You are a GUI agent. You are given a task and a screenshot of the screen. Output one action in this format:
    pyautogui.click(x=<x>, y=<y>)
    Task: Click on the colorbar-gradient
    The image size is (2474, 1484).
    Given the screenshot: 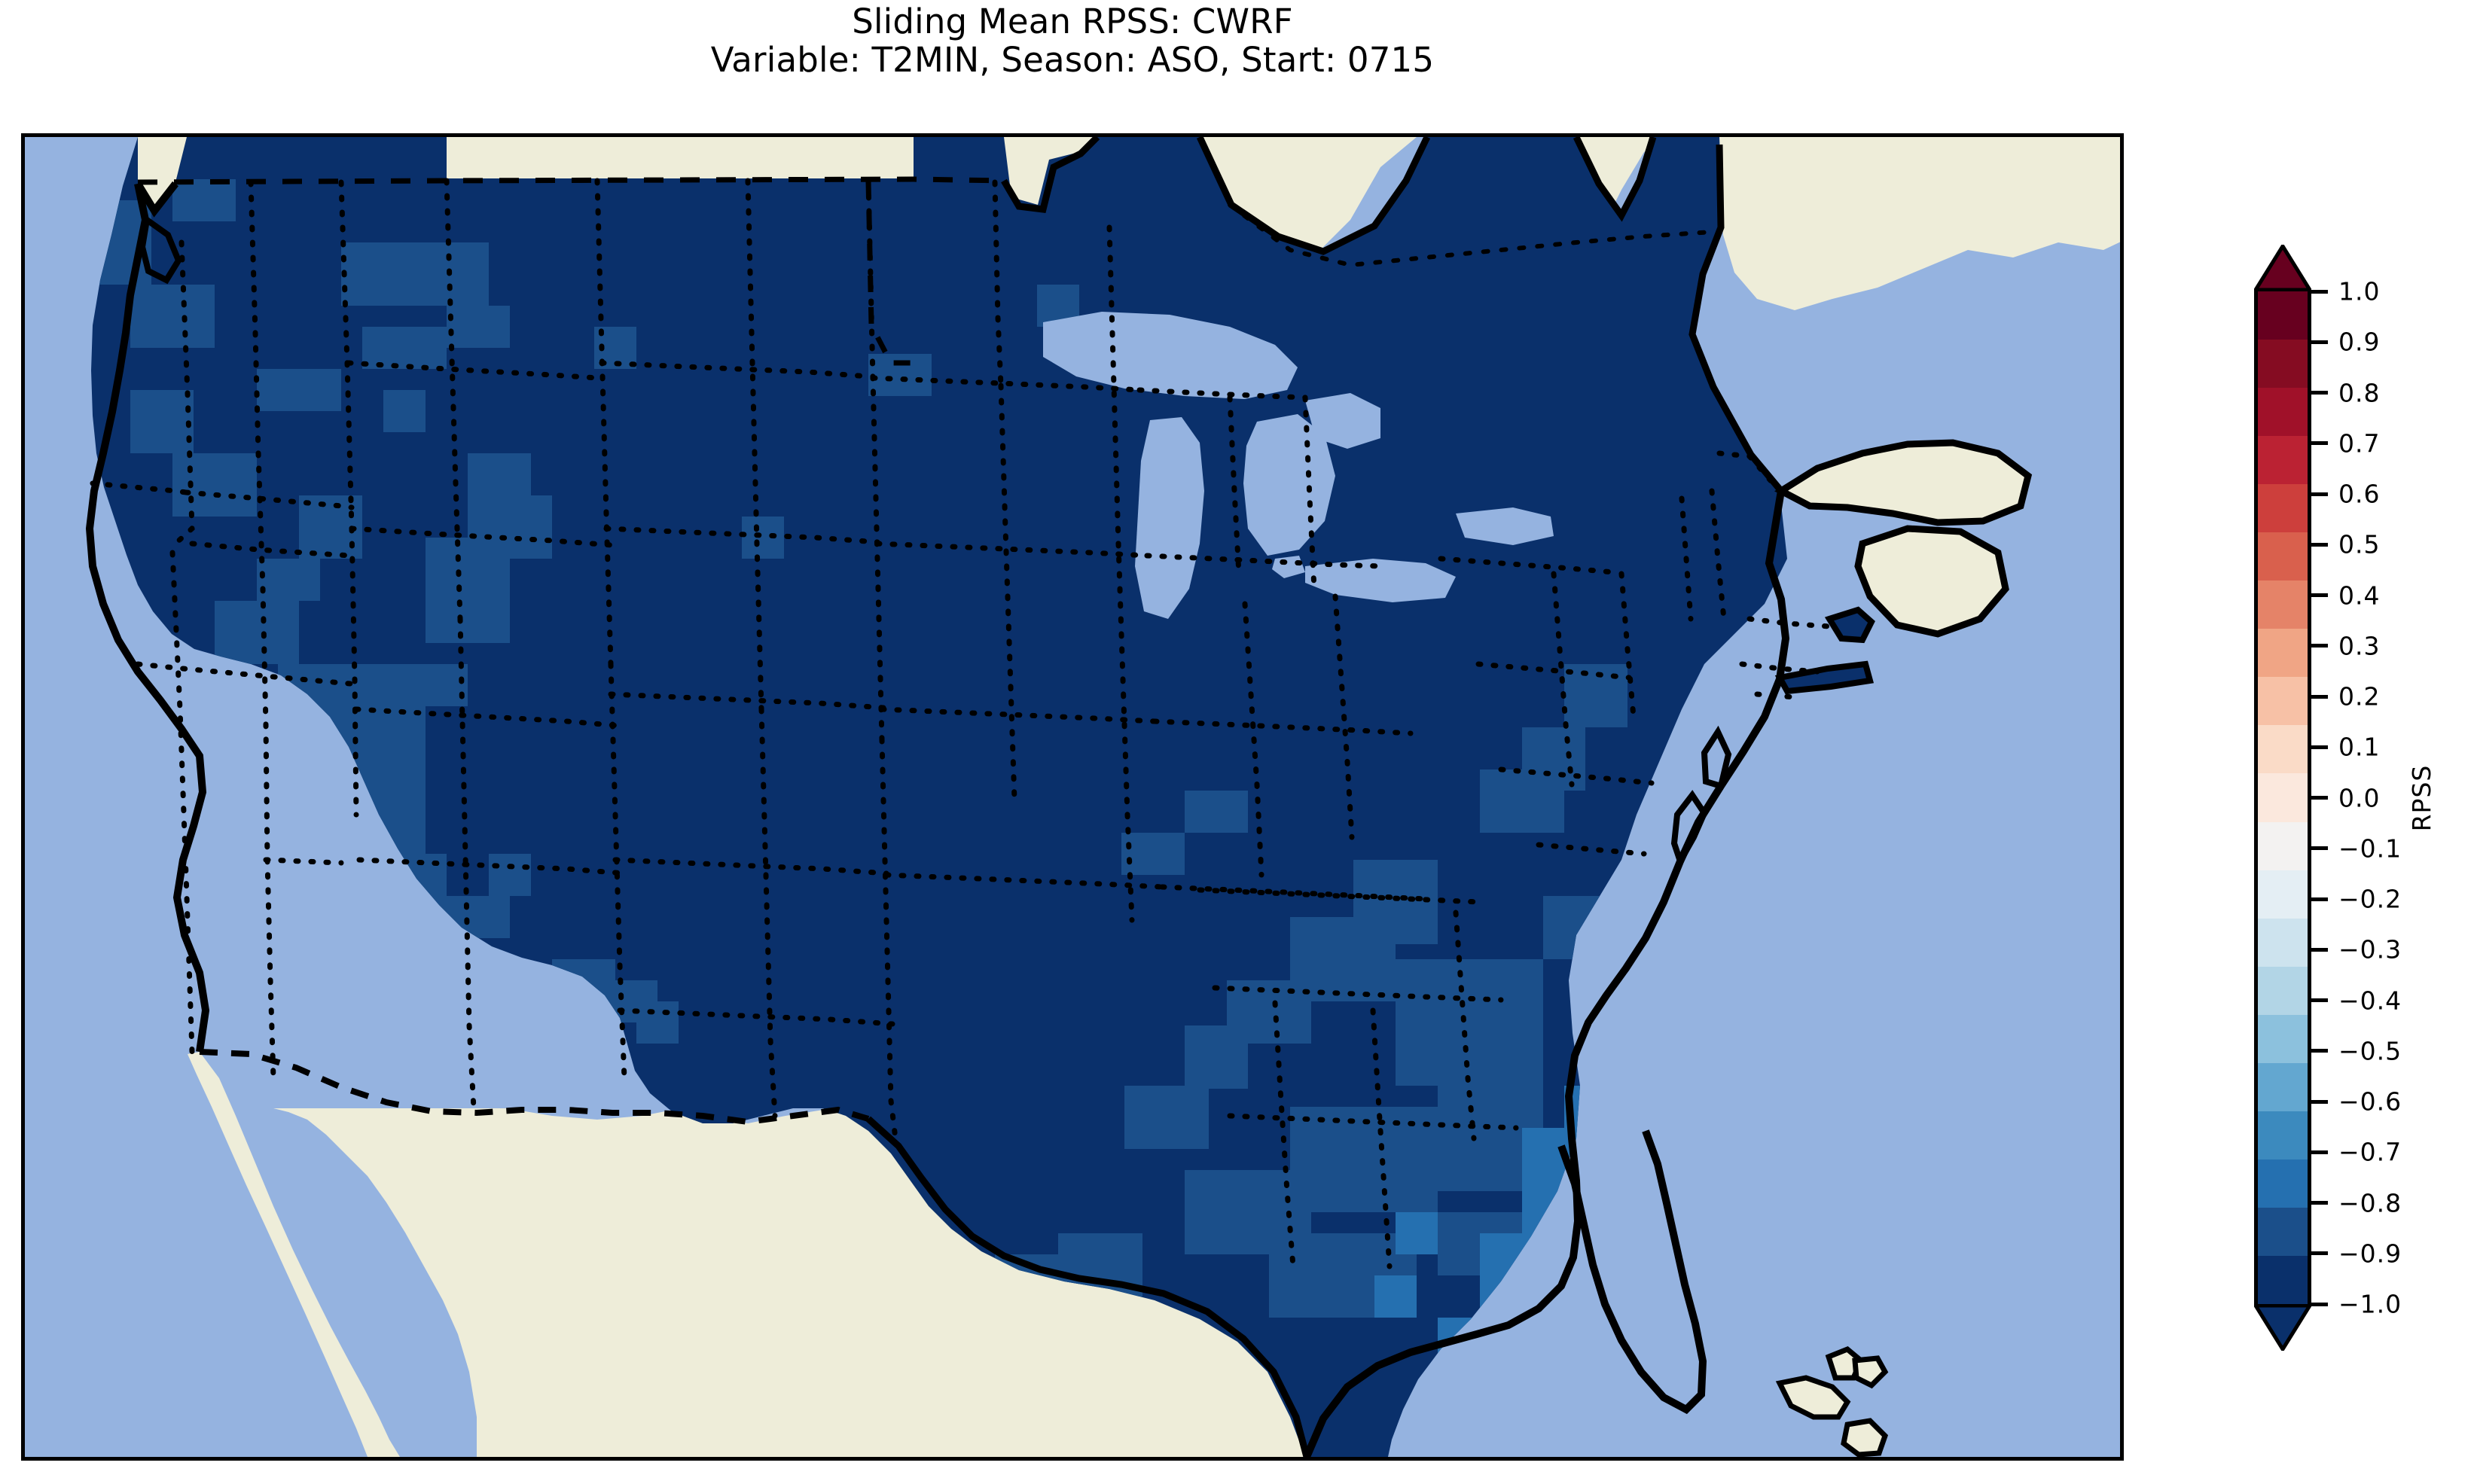 What is the action you would take?
    pyautogui.click(x=2283, y=798)
    